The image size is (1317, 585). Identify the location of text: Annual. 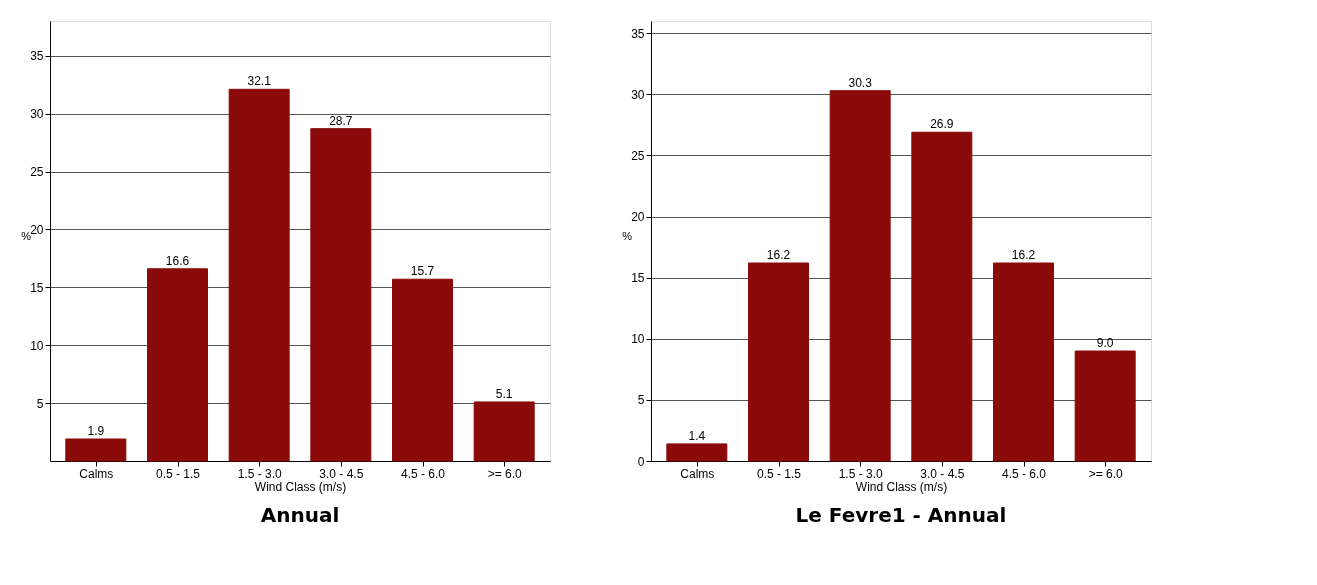
(300, 515).